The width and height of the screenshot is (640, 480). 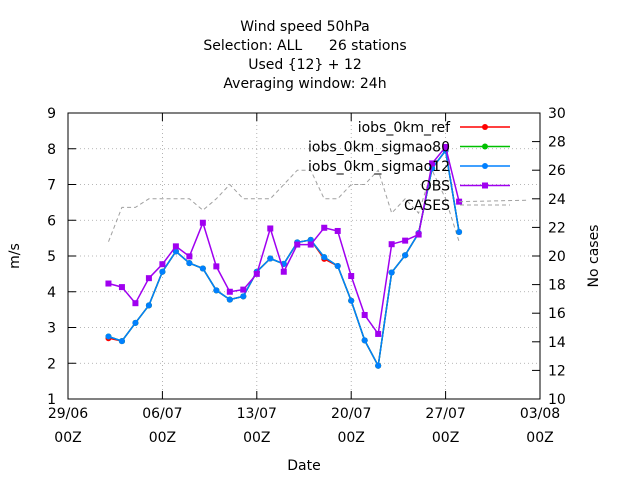 I want to click on y2-tick-label: 12, so click(x=557, y=371).